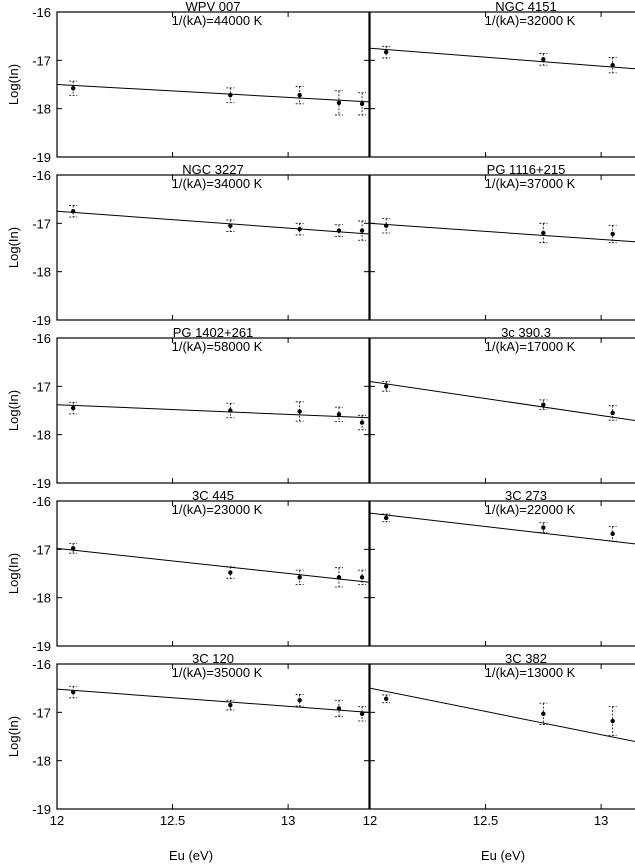 Image resolution: width=635 pixels, height=868 pixels. What do you see at coordinates (530, 20) in the screenshot?
I see `panel-annotation: 1/(kA)=32000 K` at bounding box center [530, 20].